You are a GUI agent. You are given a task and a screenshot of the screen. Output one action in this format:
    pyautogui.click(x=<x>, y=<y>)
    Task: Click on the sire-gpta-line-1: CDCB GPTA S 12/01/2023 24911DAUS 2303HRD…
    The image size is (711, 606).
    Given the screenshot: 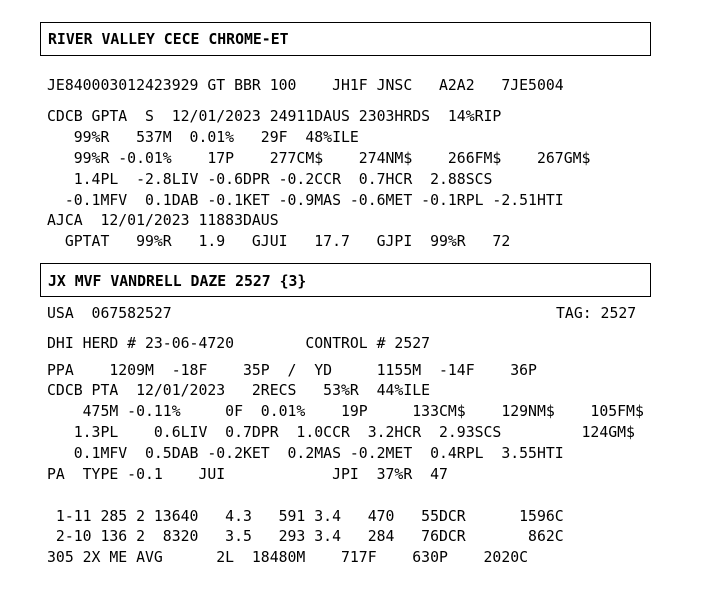 What is the action you would take?
    pyautogui.click(x=274, y=116)
    